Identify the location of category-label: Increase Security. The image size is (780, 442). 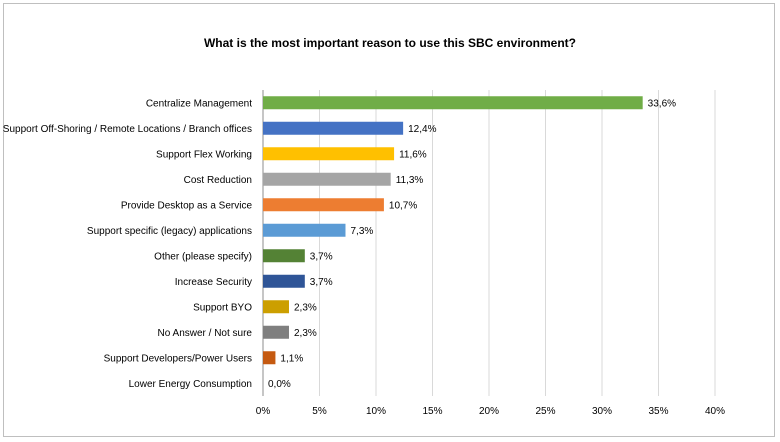
(213, 282).